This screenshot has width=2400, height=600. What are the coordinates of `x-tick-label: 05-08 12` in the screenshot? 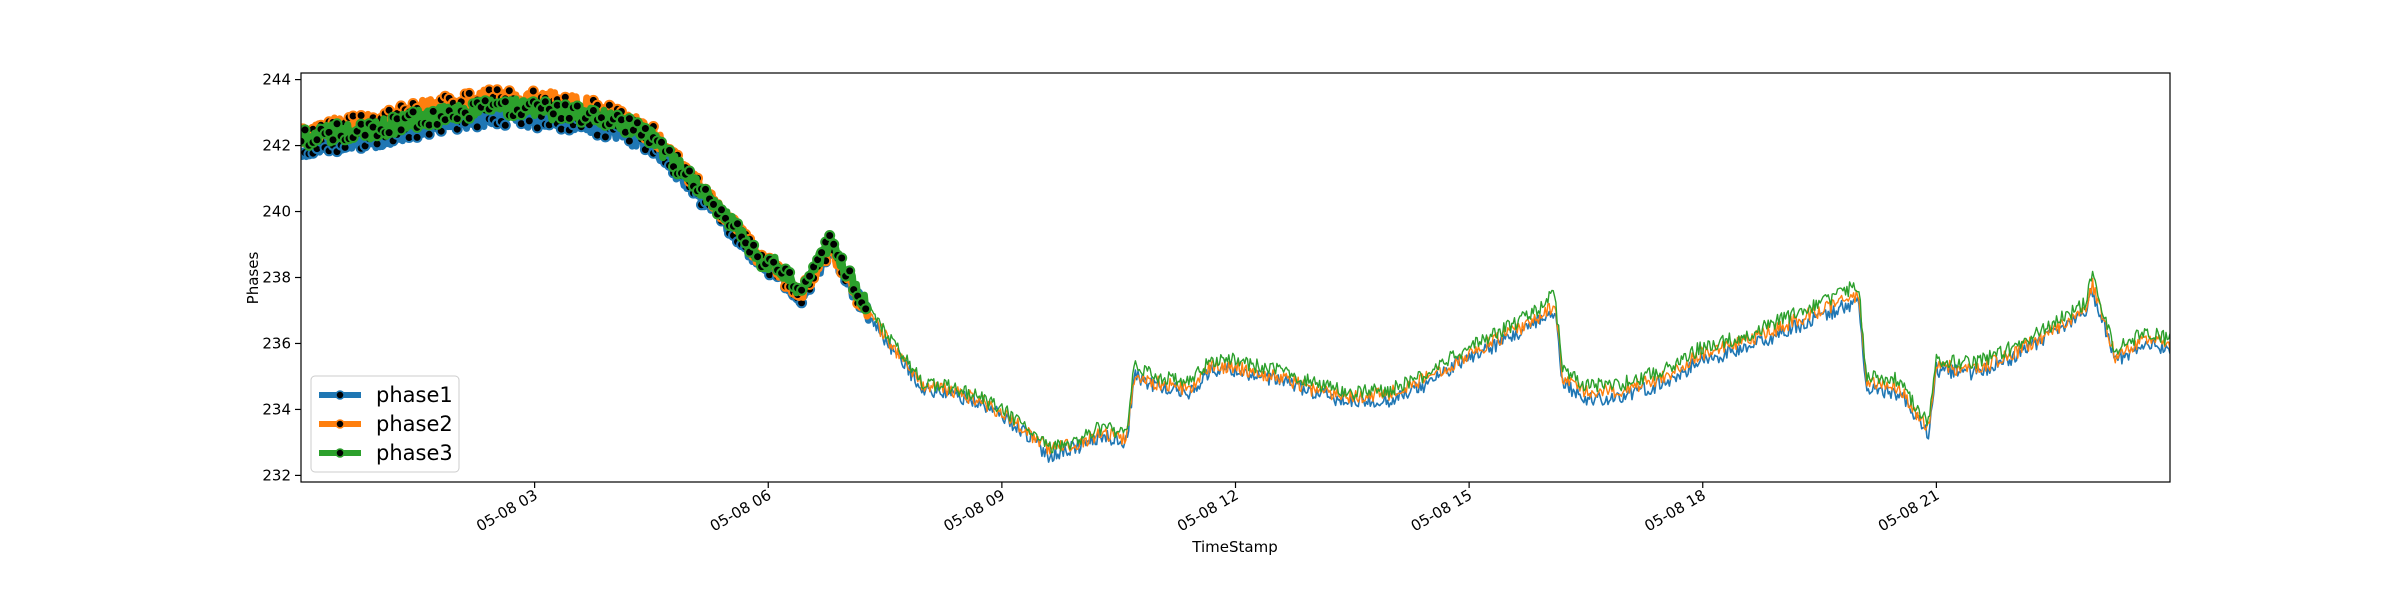 It's located at (1207, 510).